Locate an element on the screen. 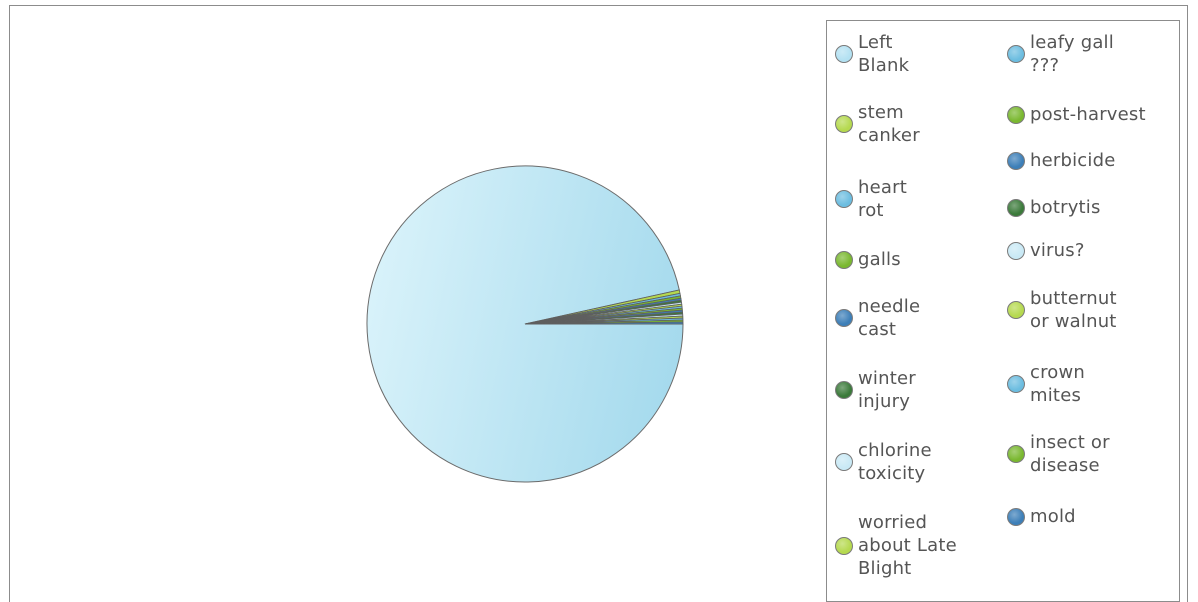  legend-label-12: virus? is located at coordinates (1057, 250).